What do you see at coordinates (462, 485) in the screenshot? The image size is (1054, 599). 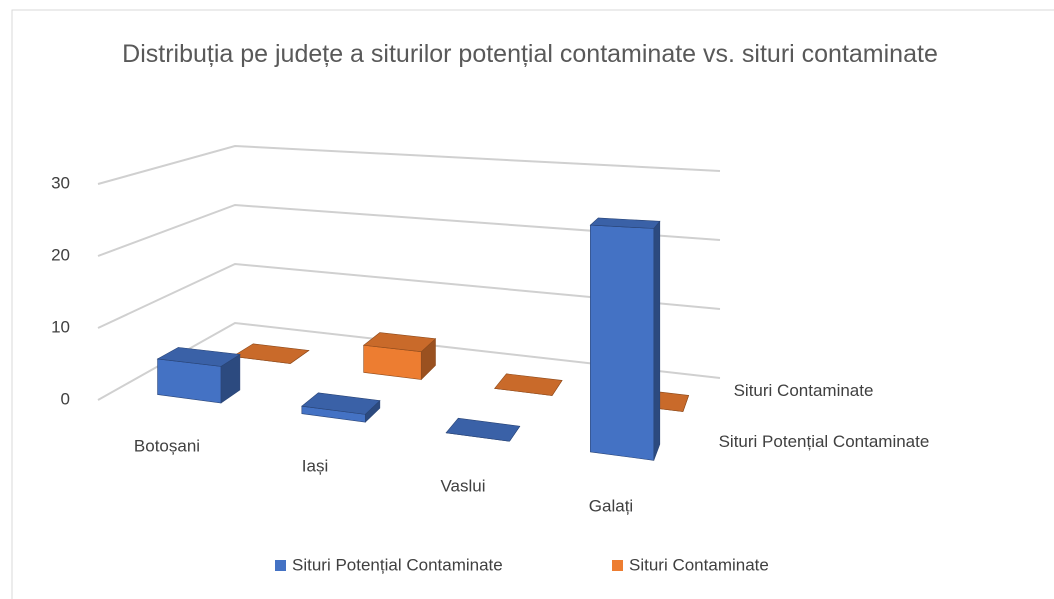 I see `x-tick-label: Vaslui` at bounding box center [462, 485].